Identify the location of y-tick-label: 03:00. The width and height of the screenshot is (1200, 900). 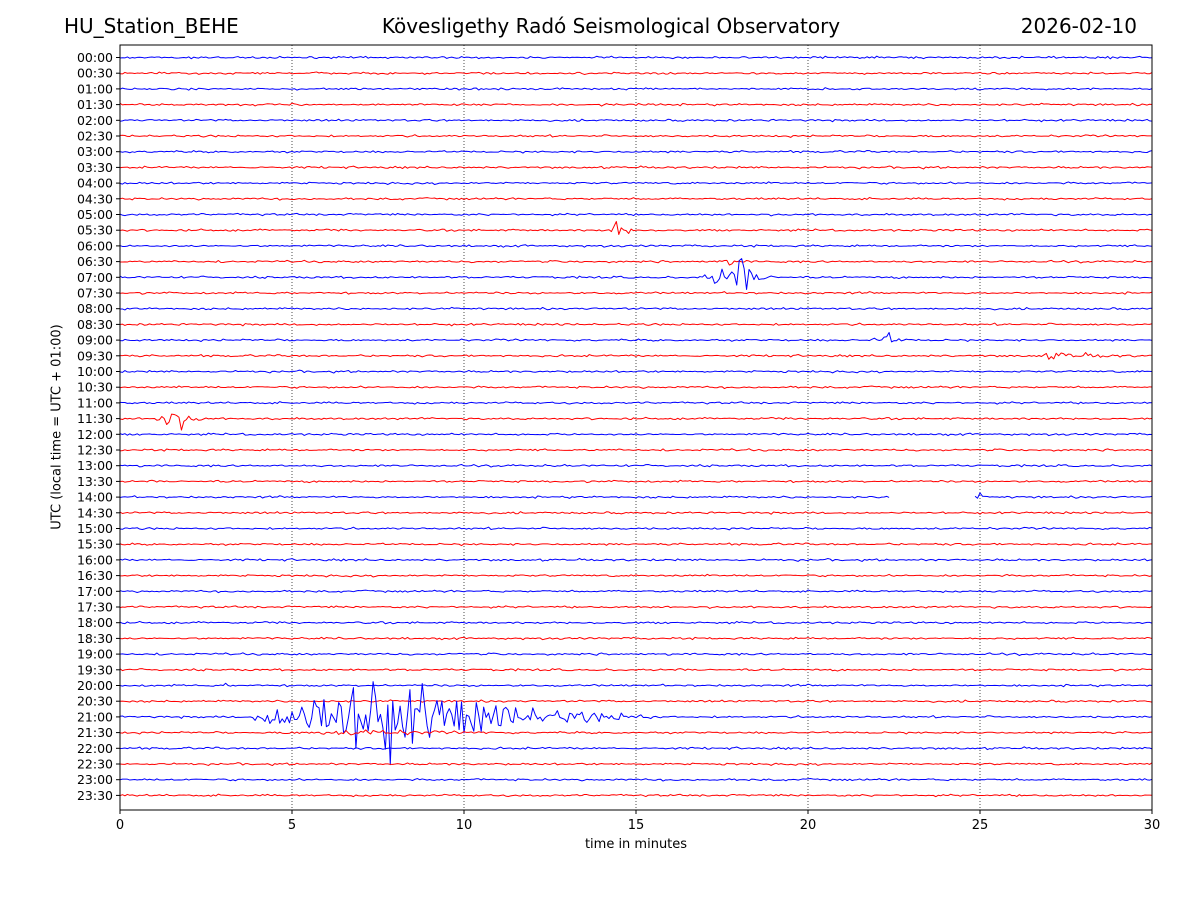
(95, 151).